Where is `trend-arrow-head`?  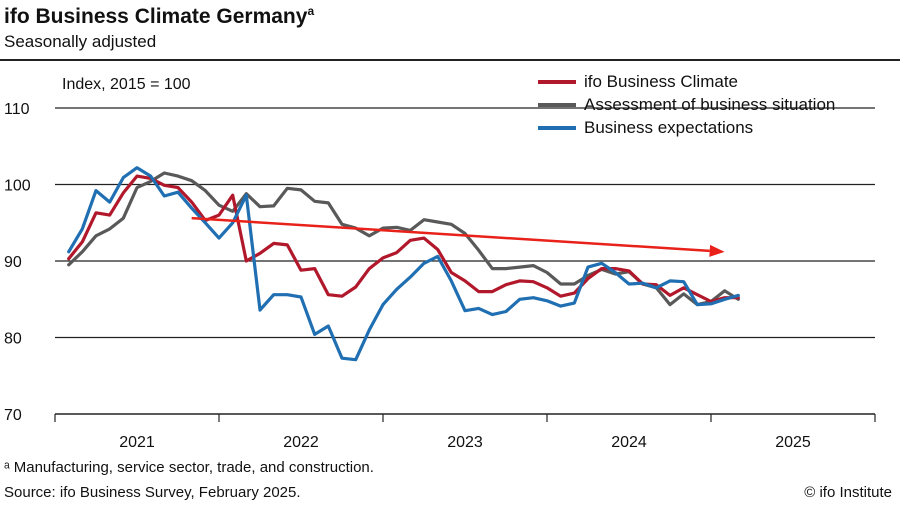
trend-arrow-head is located at coordinates (717, 250).